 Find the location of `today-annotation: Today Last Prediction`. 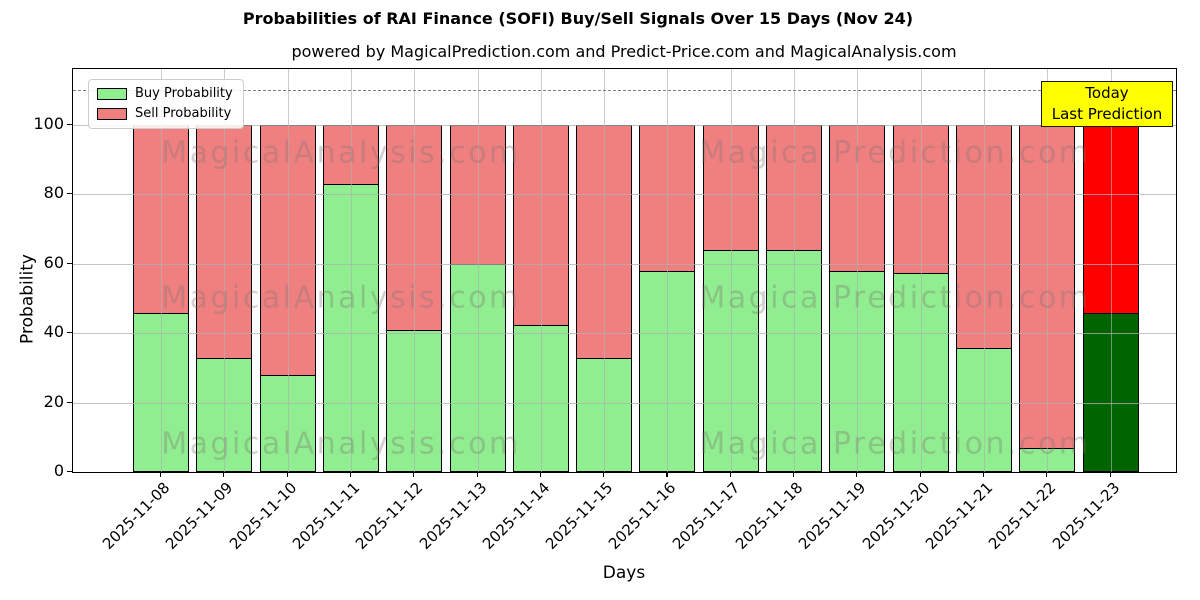

today-annotation: Today Last Prediction is located at coordinates (1107, 104).